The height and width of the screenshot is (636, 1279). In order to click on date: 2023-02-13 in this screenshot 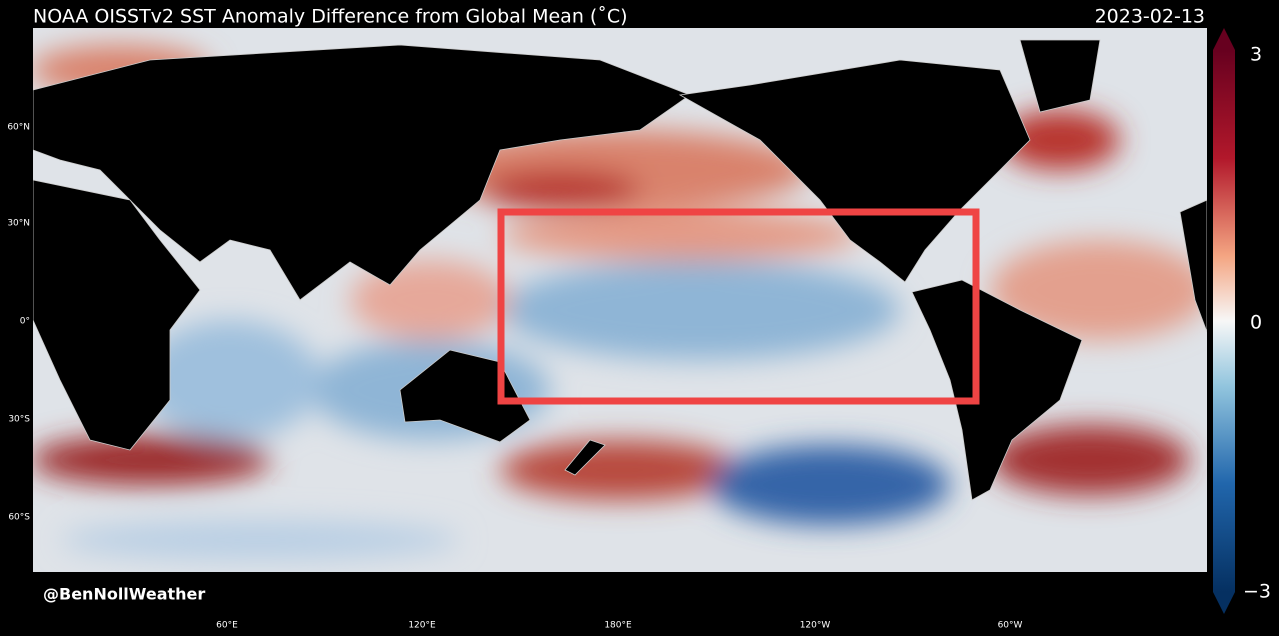, I will do `click(1150, 17)`.